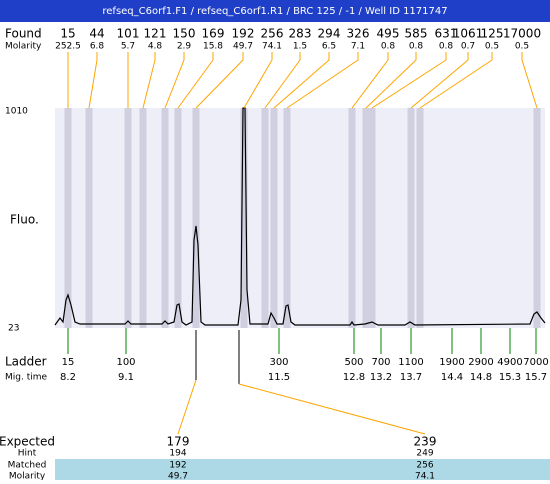  What do you see at coordinates (213, 34) in the screenshot?
I see `found-size: 169` at bounding box center [213, 34].